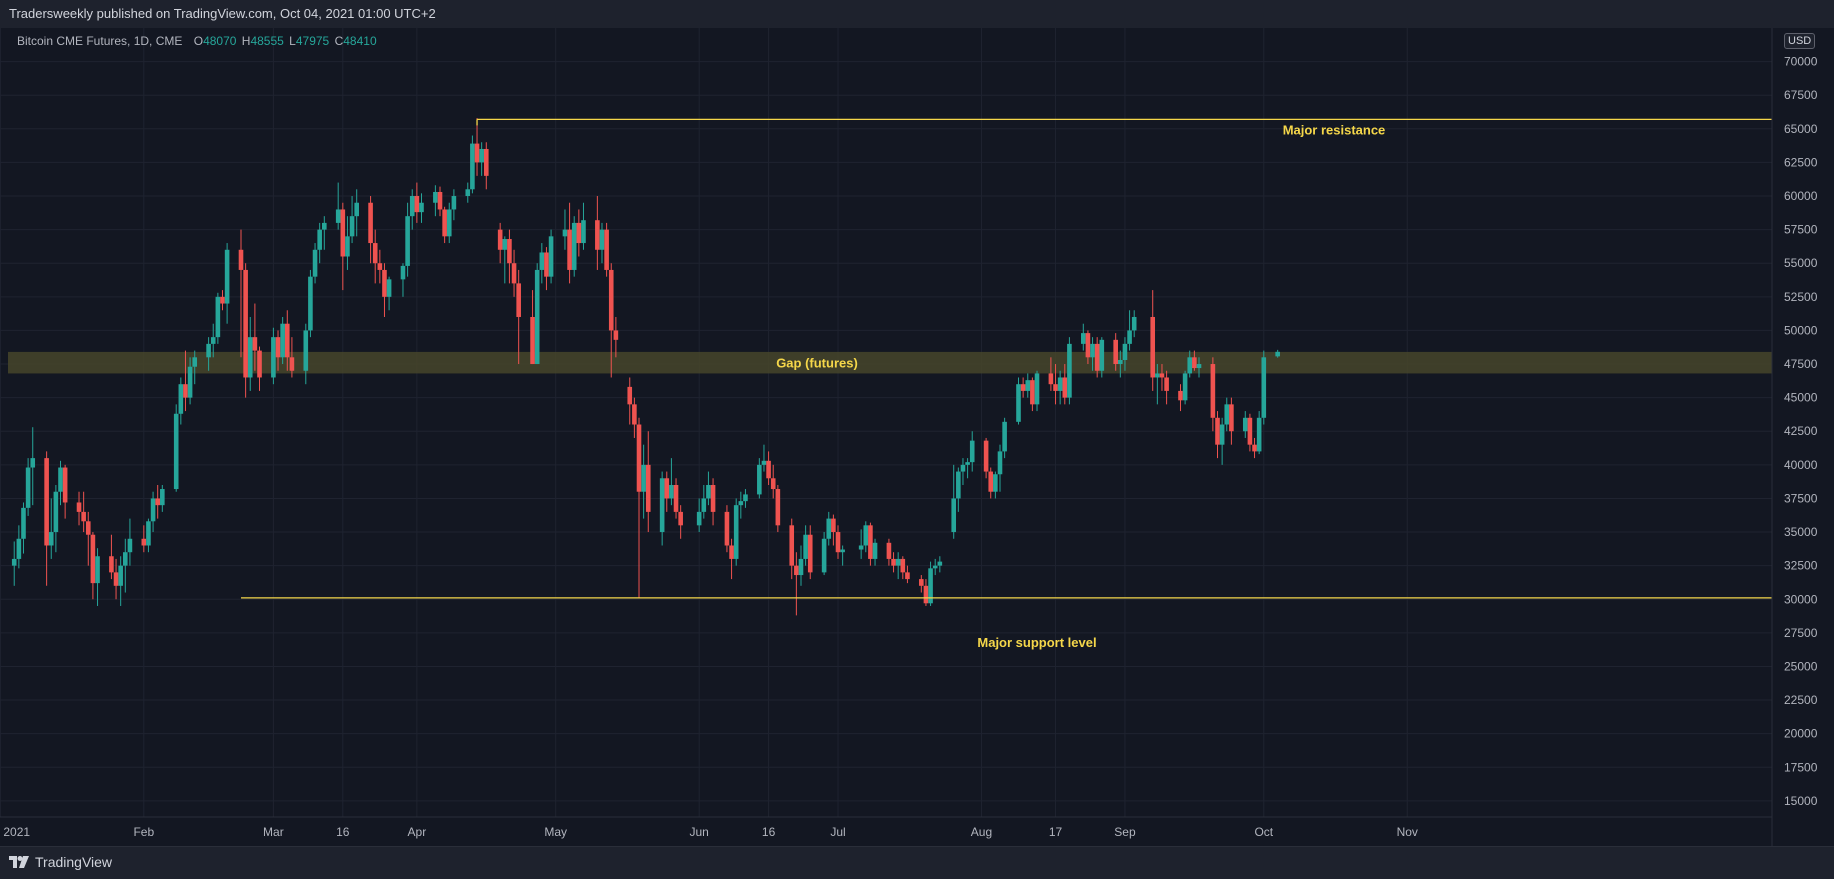 The width and height of the screenshot is (1834, 879). Describe the element at coordinates (890, 362) in the screenshot. I see `gap-zone` at that location.